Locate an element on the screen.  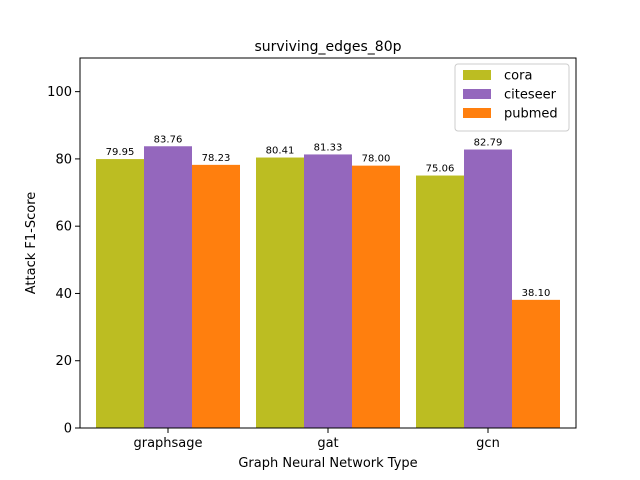
data-label-citeseer-gat: 81.33 is located at coordinates (328, 147).